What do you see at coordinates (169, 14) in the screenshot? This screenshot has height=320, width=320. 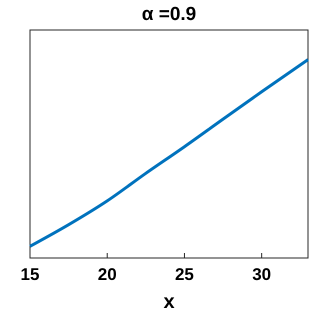 I see `chart-title: α =0.9` at bounding box center [169, 14].